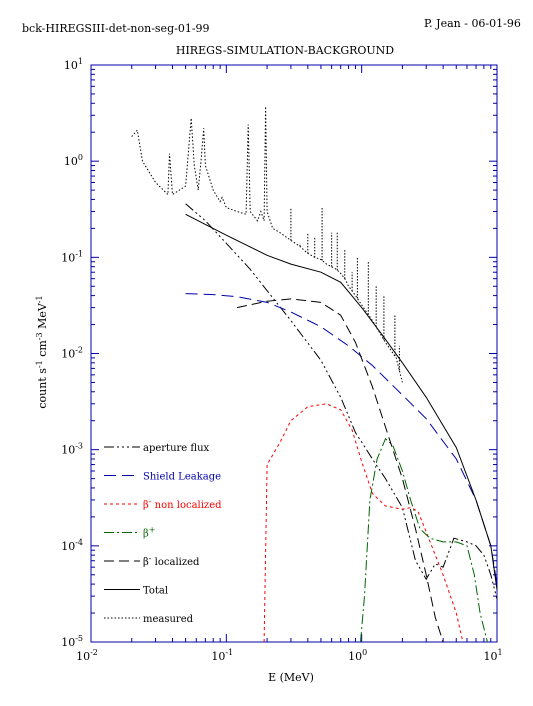 This screenshot has height=706, width=533. I want to click on y-tick-label: 10¹, so click(73, 64).